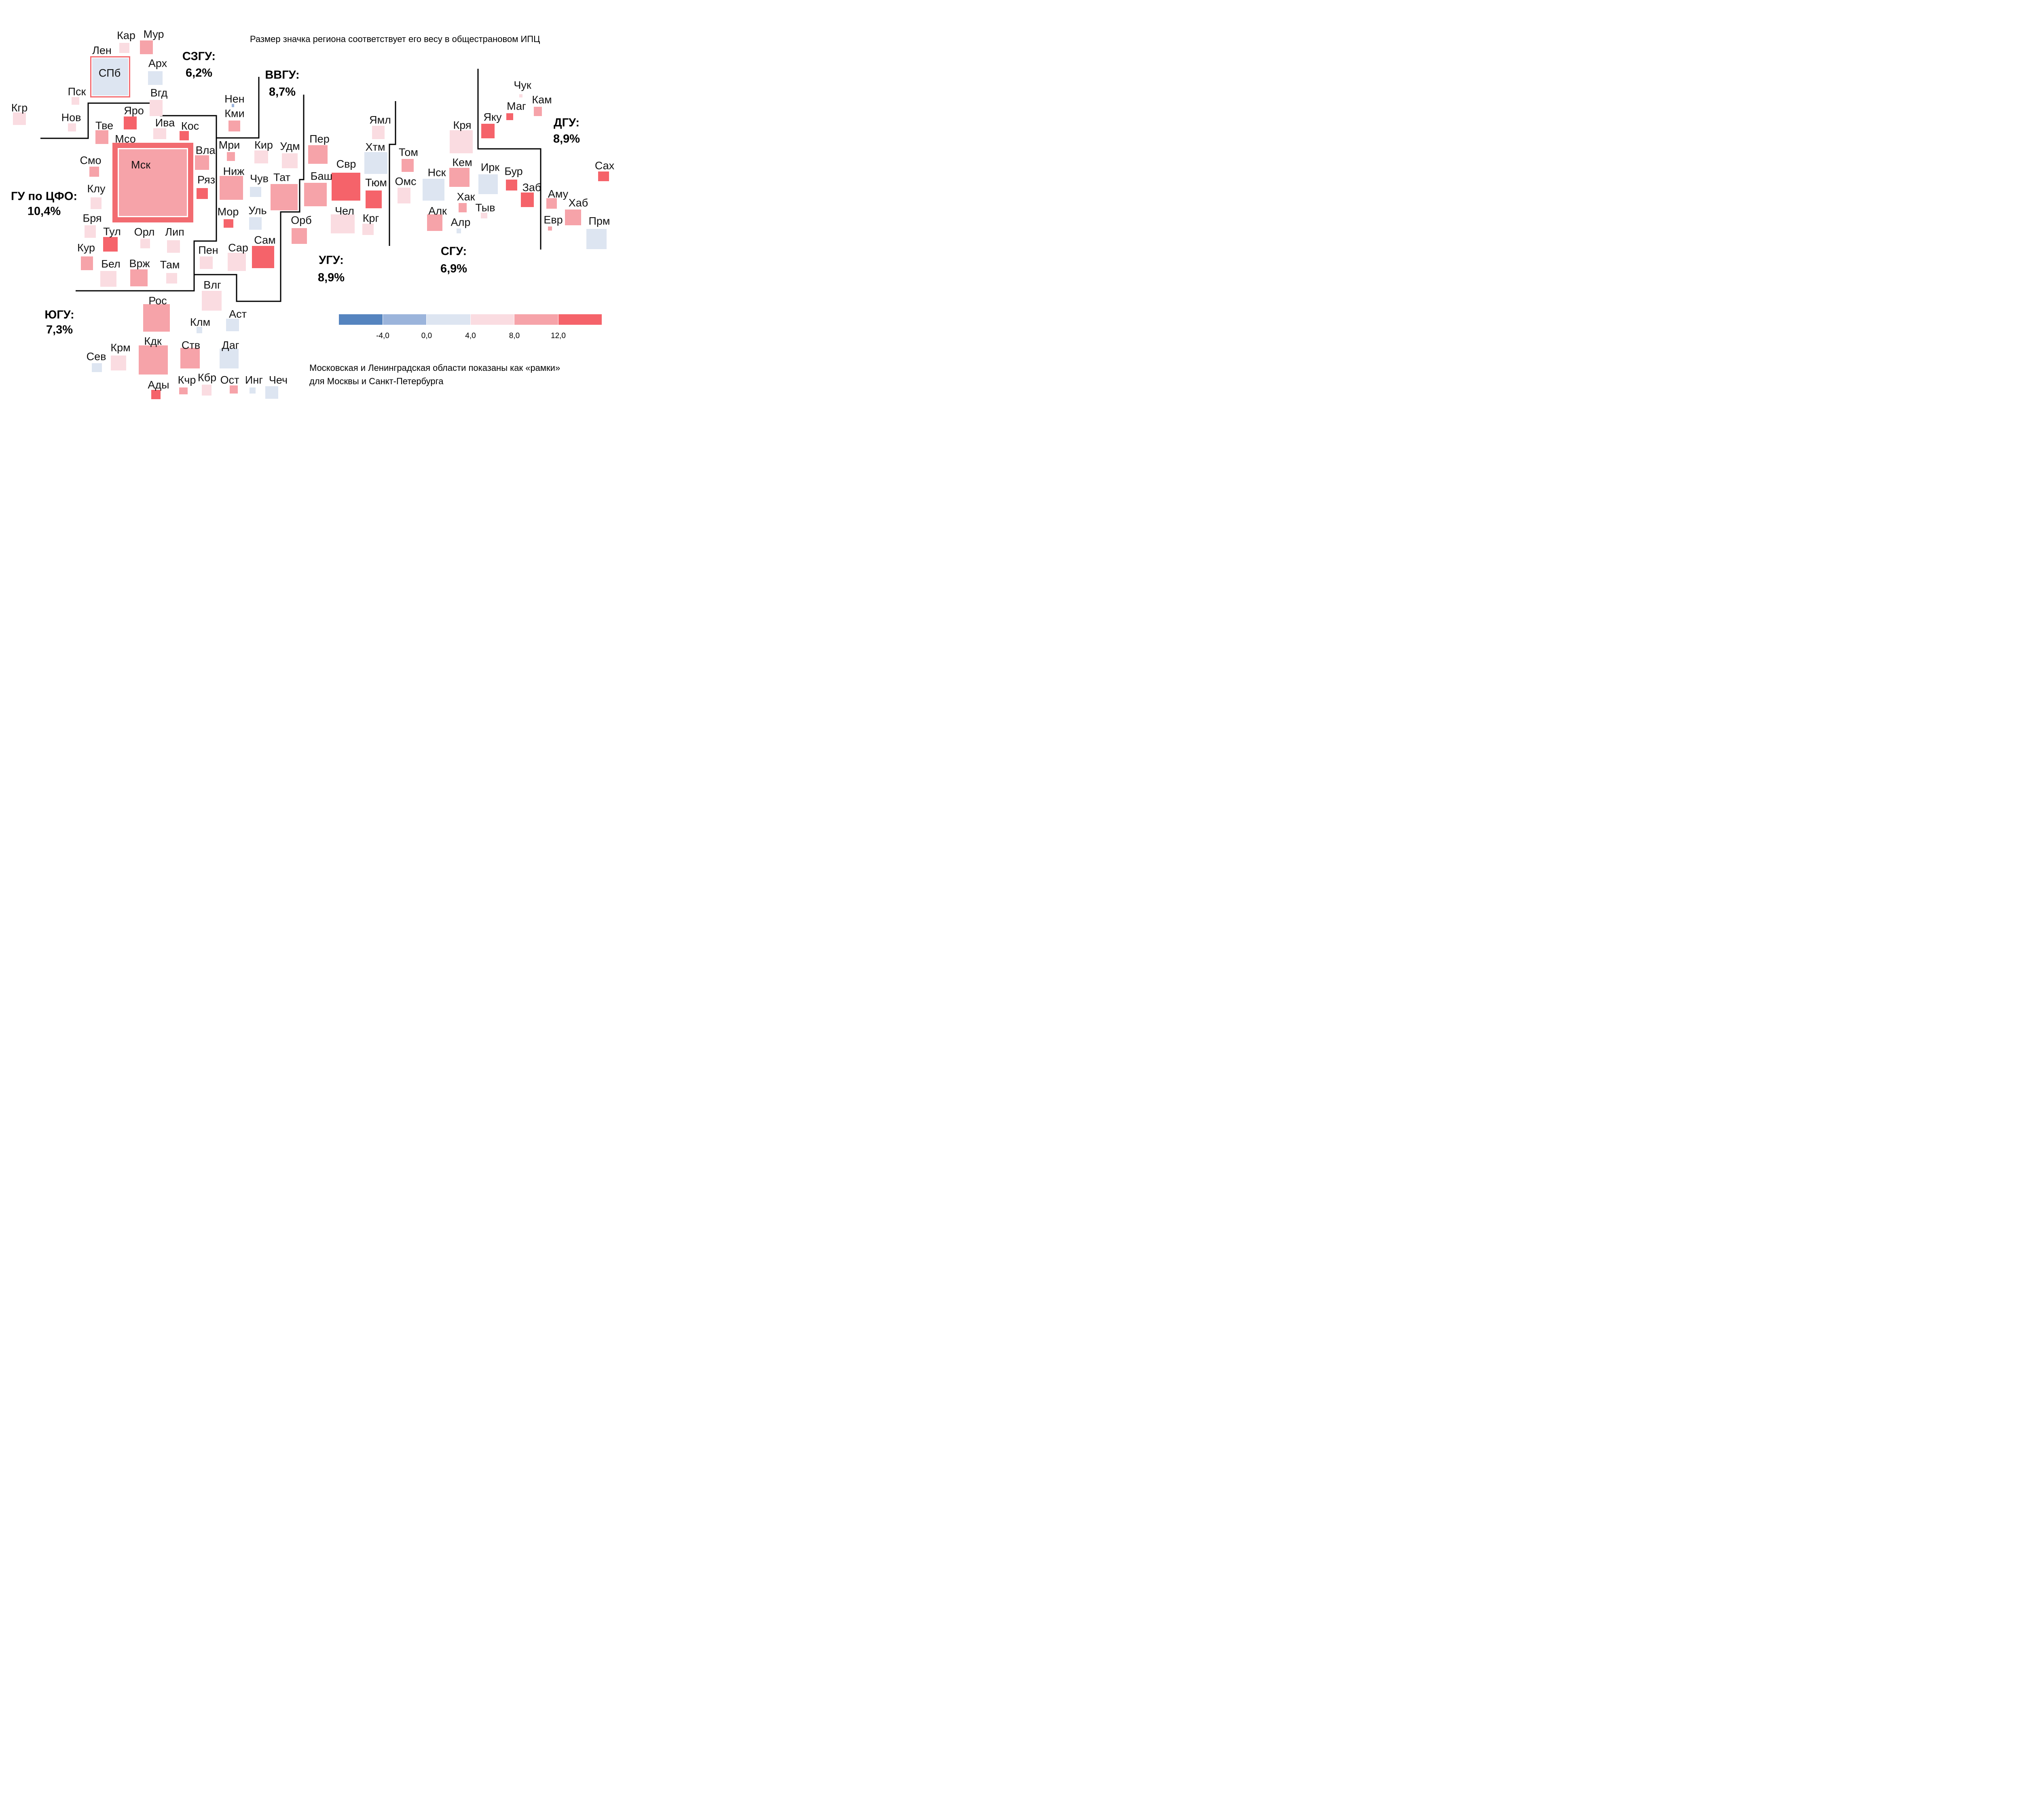  What do you see at coordinates (206, 262) in the screenshot?
I see `region-tile-Пен` at bounding box center [206, 262].